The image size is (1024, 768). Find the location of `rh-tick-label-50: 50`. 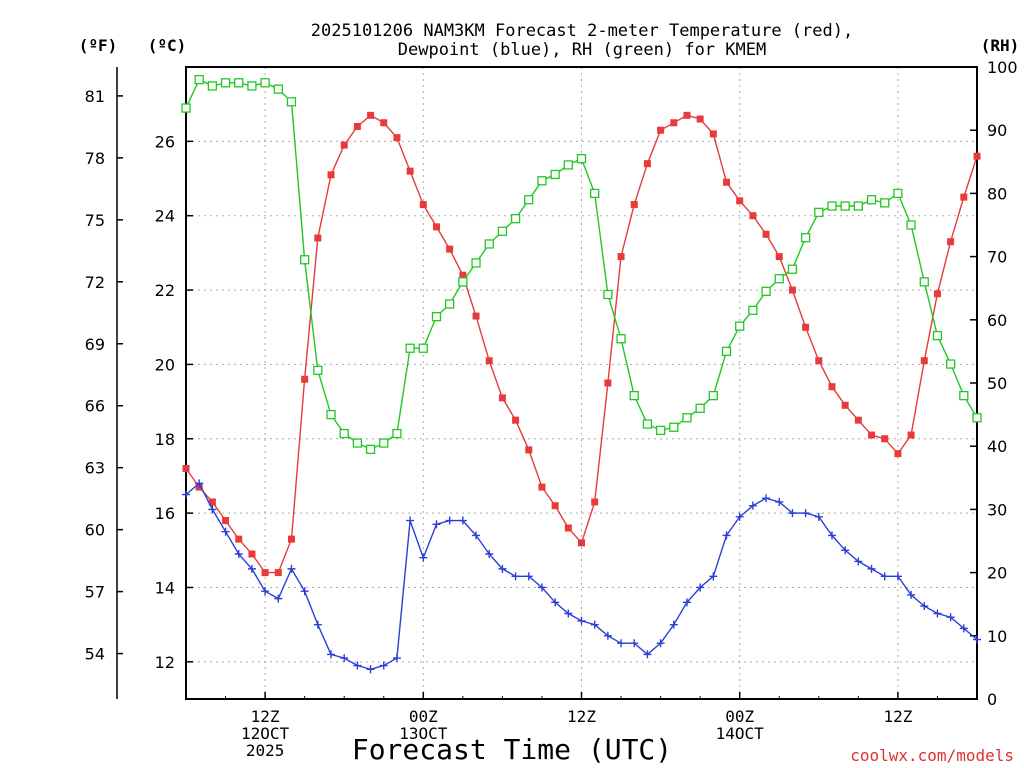

rh-tick-label-50: 50 is located at coordinates (997, 383).